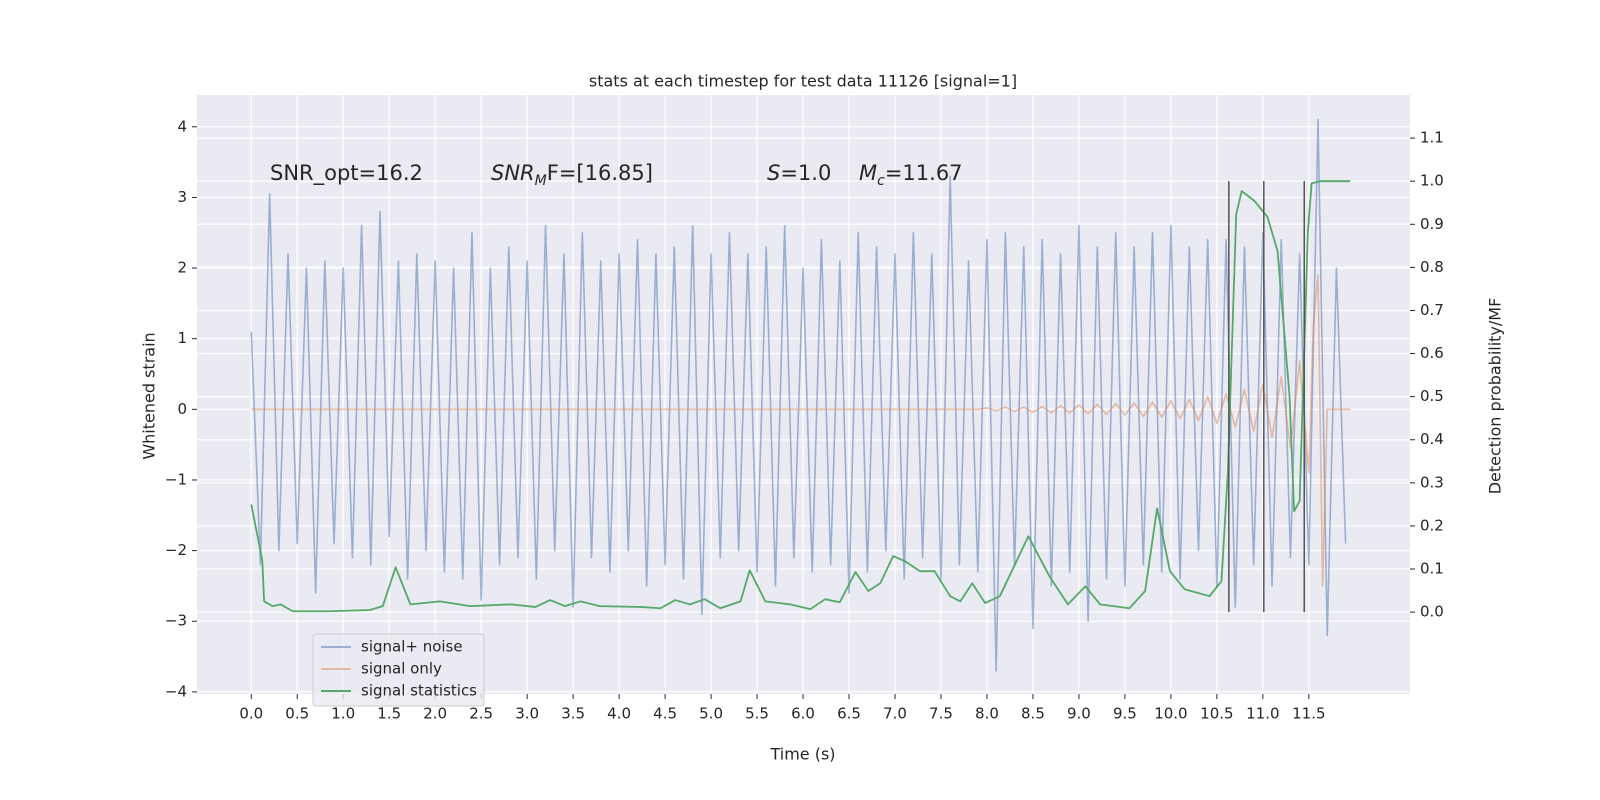  Describe the element at coordinates (895, 714) in the screenshot. I see `x-tick-label: 7.0` at that location.